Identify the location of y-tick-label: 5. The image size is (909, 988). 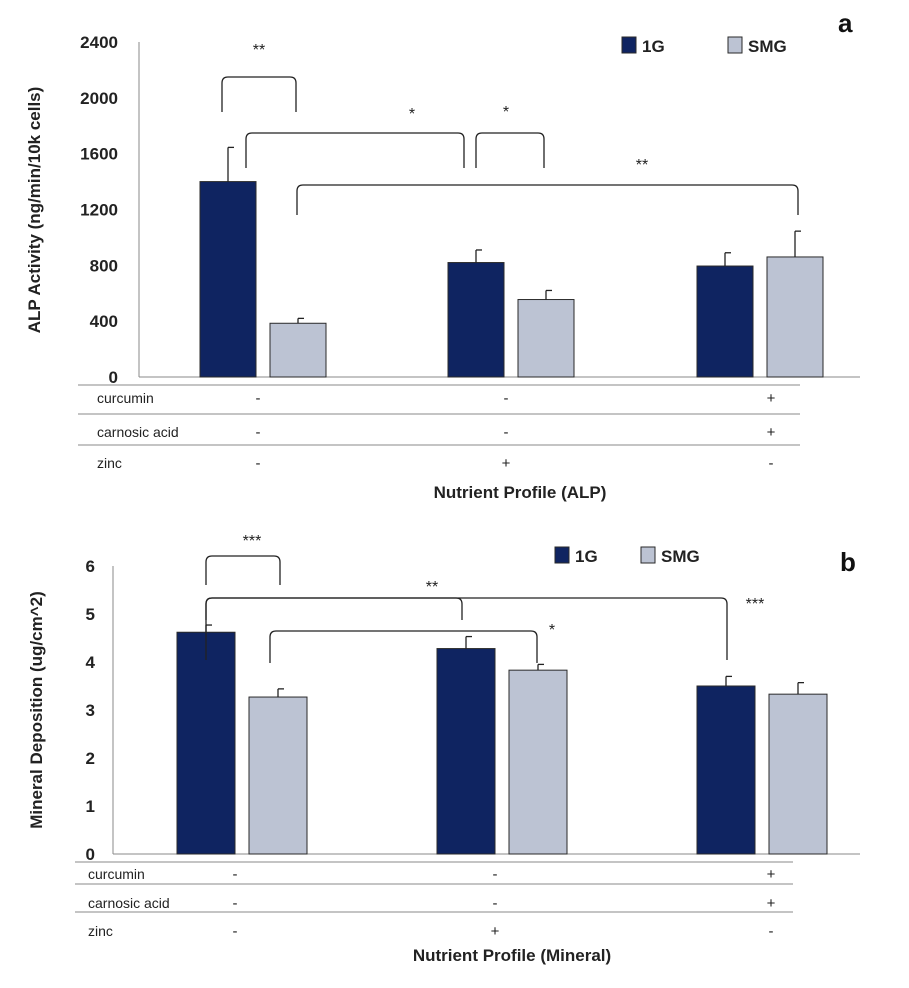
(90, 614).